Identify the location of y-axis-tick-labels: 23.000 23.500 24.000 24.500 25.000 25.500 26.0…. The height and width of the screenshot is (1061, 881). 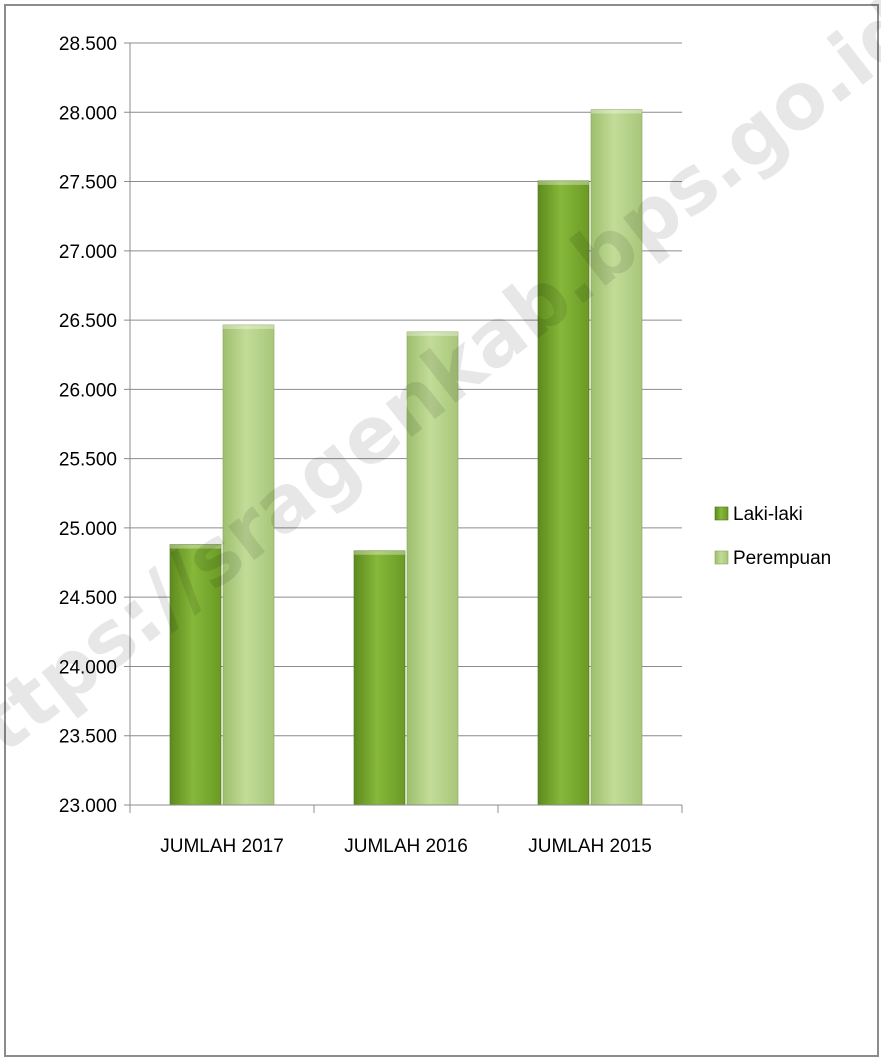
(88, 425).